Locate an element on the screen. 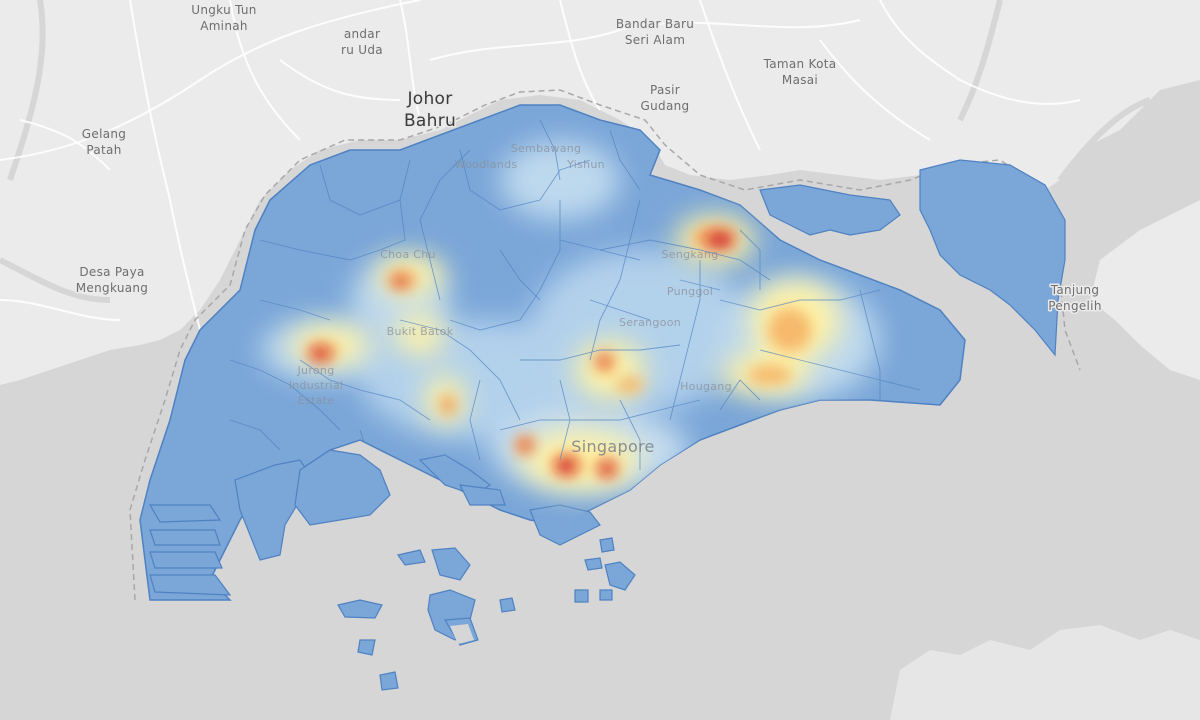 The height and width of the screenshot is (720, 1200). svg-text: Tanjung is located at coordinates (1075, 290).